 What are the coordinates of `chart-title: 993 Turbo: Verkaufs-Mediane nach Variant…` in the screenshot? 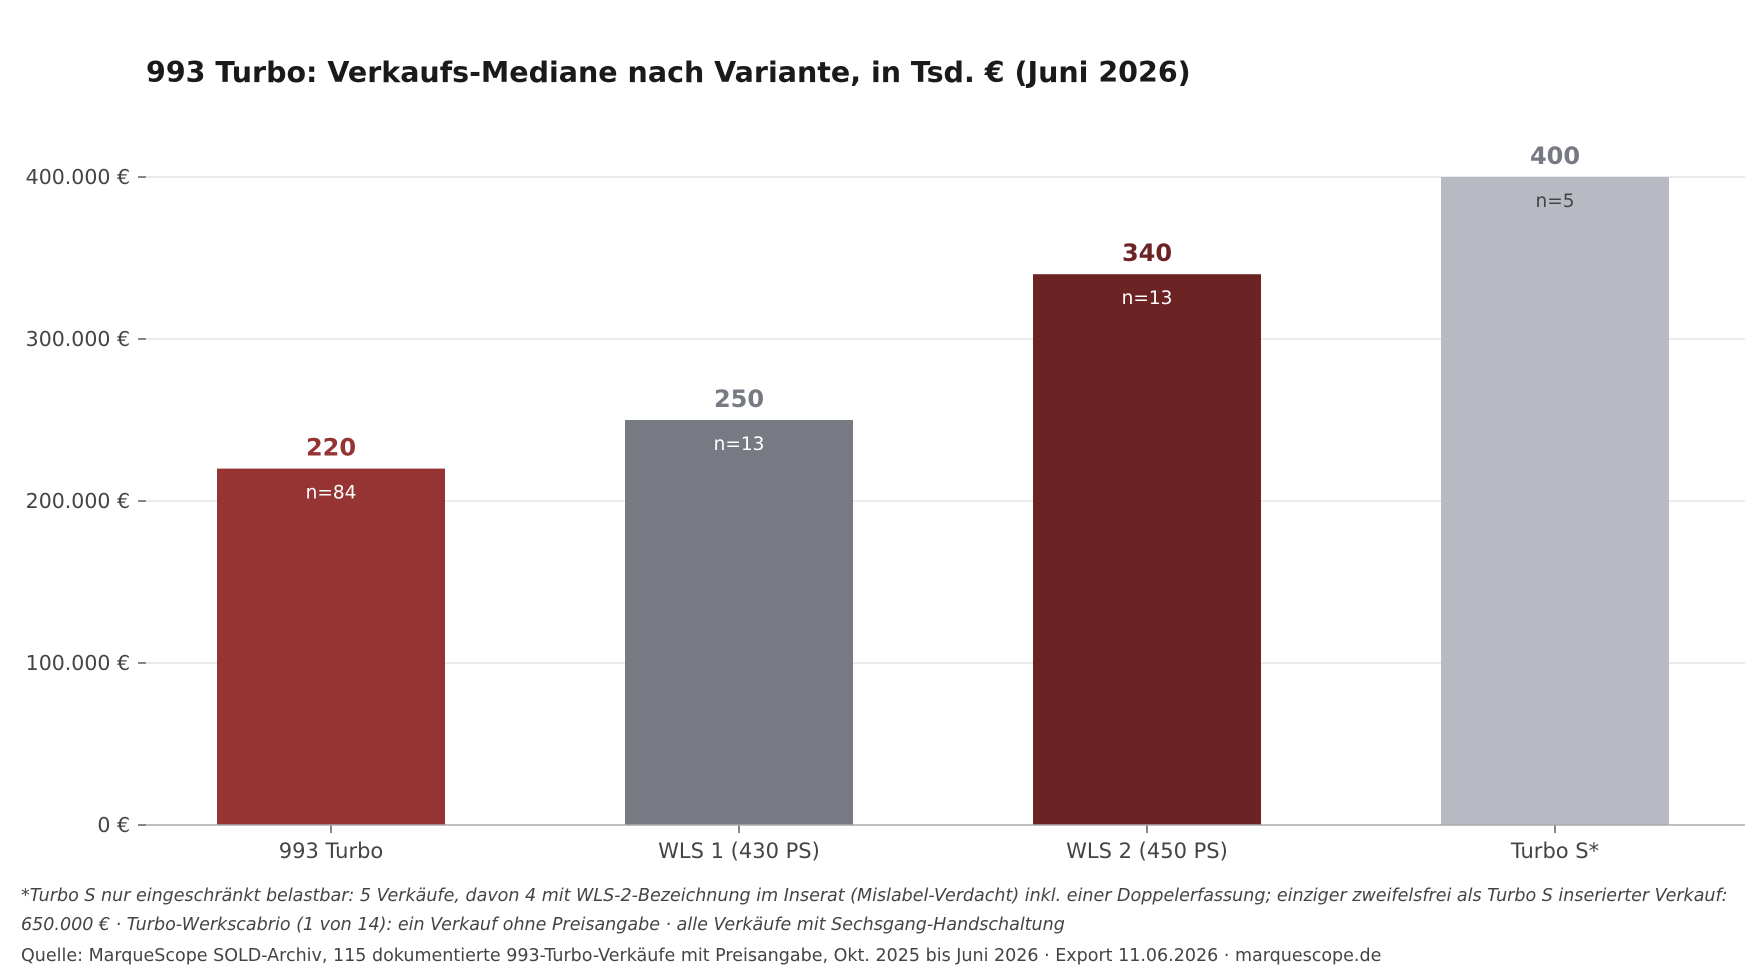 It's located at (668, 72).